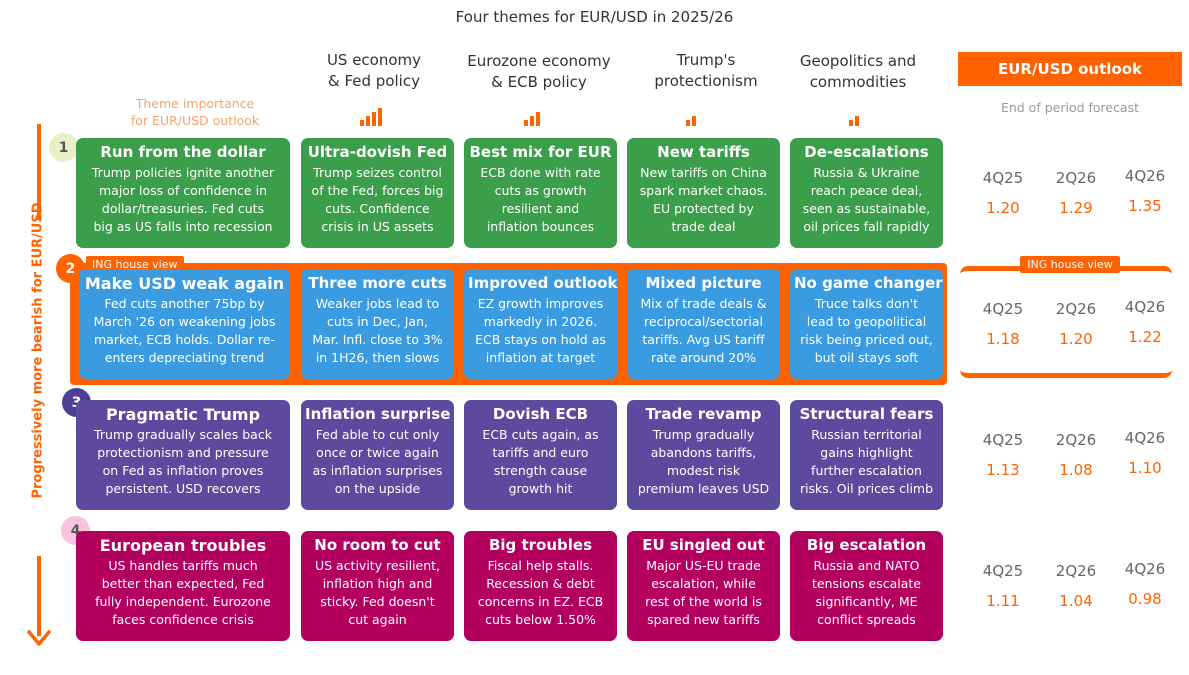 Image resolution: width=1189 pixels, height=675 pixels. What do you see at coordinates (594, 17) in the screenshot?
I see `chart-title: Four themes for EUR/USD in 2025/26` at bounding box center [594, 17].